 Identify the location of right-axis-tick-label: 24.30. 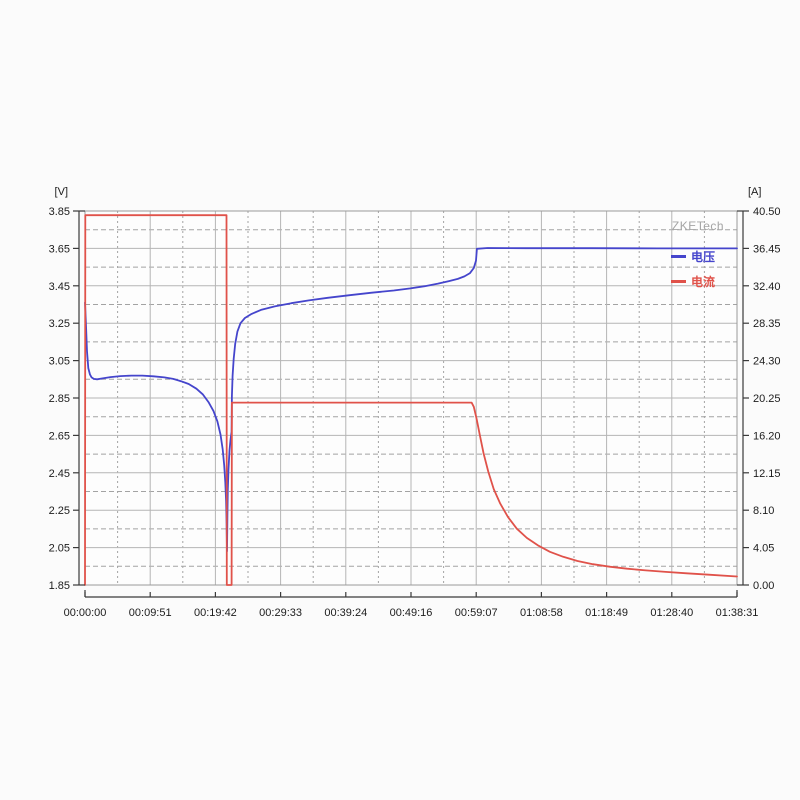
(767, 362).